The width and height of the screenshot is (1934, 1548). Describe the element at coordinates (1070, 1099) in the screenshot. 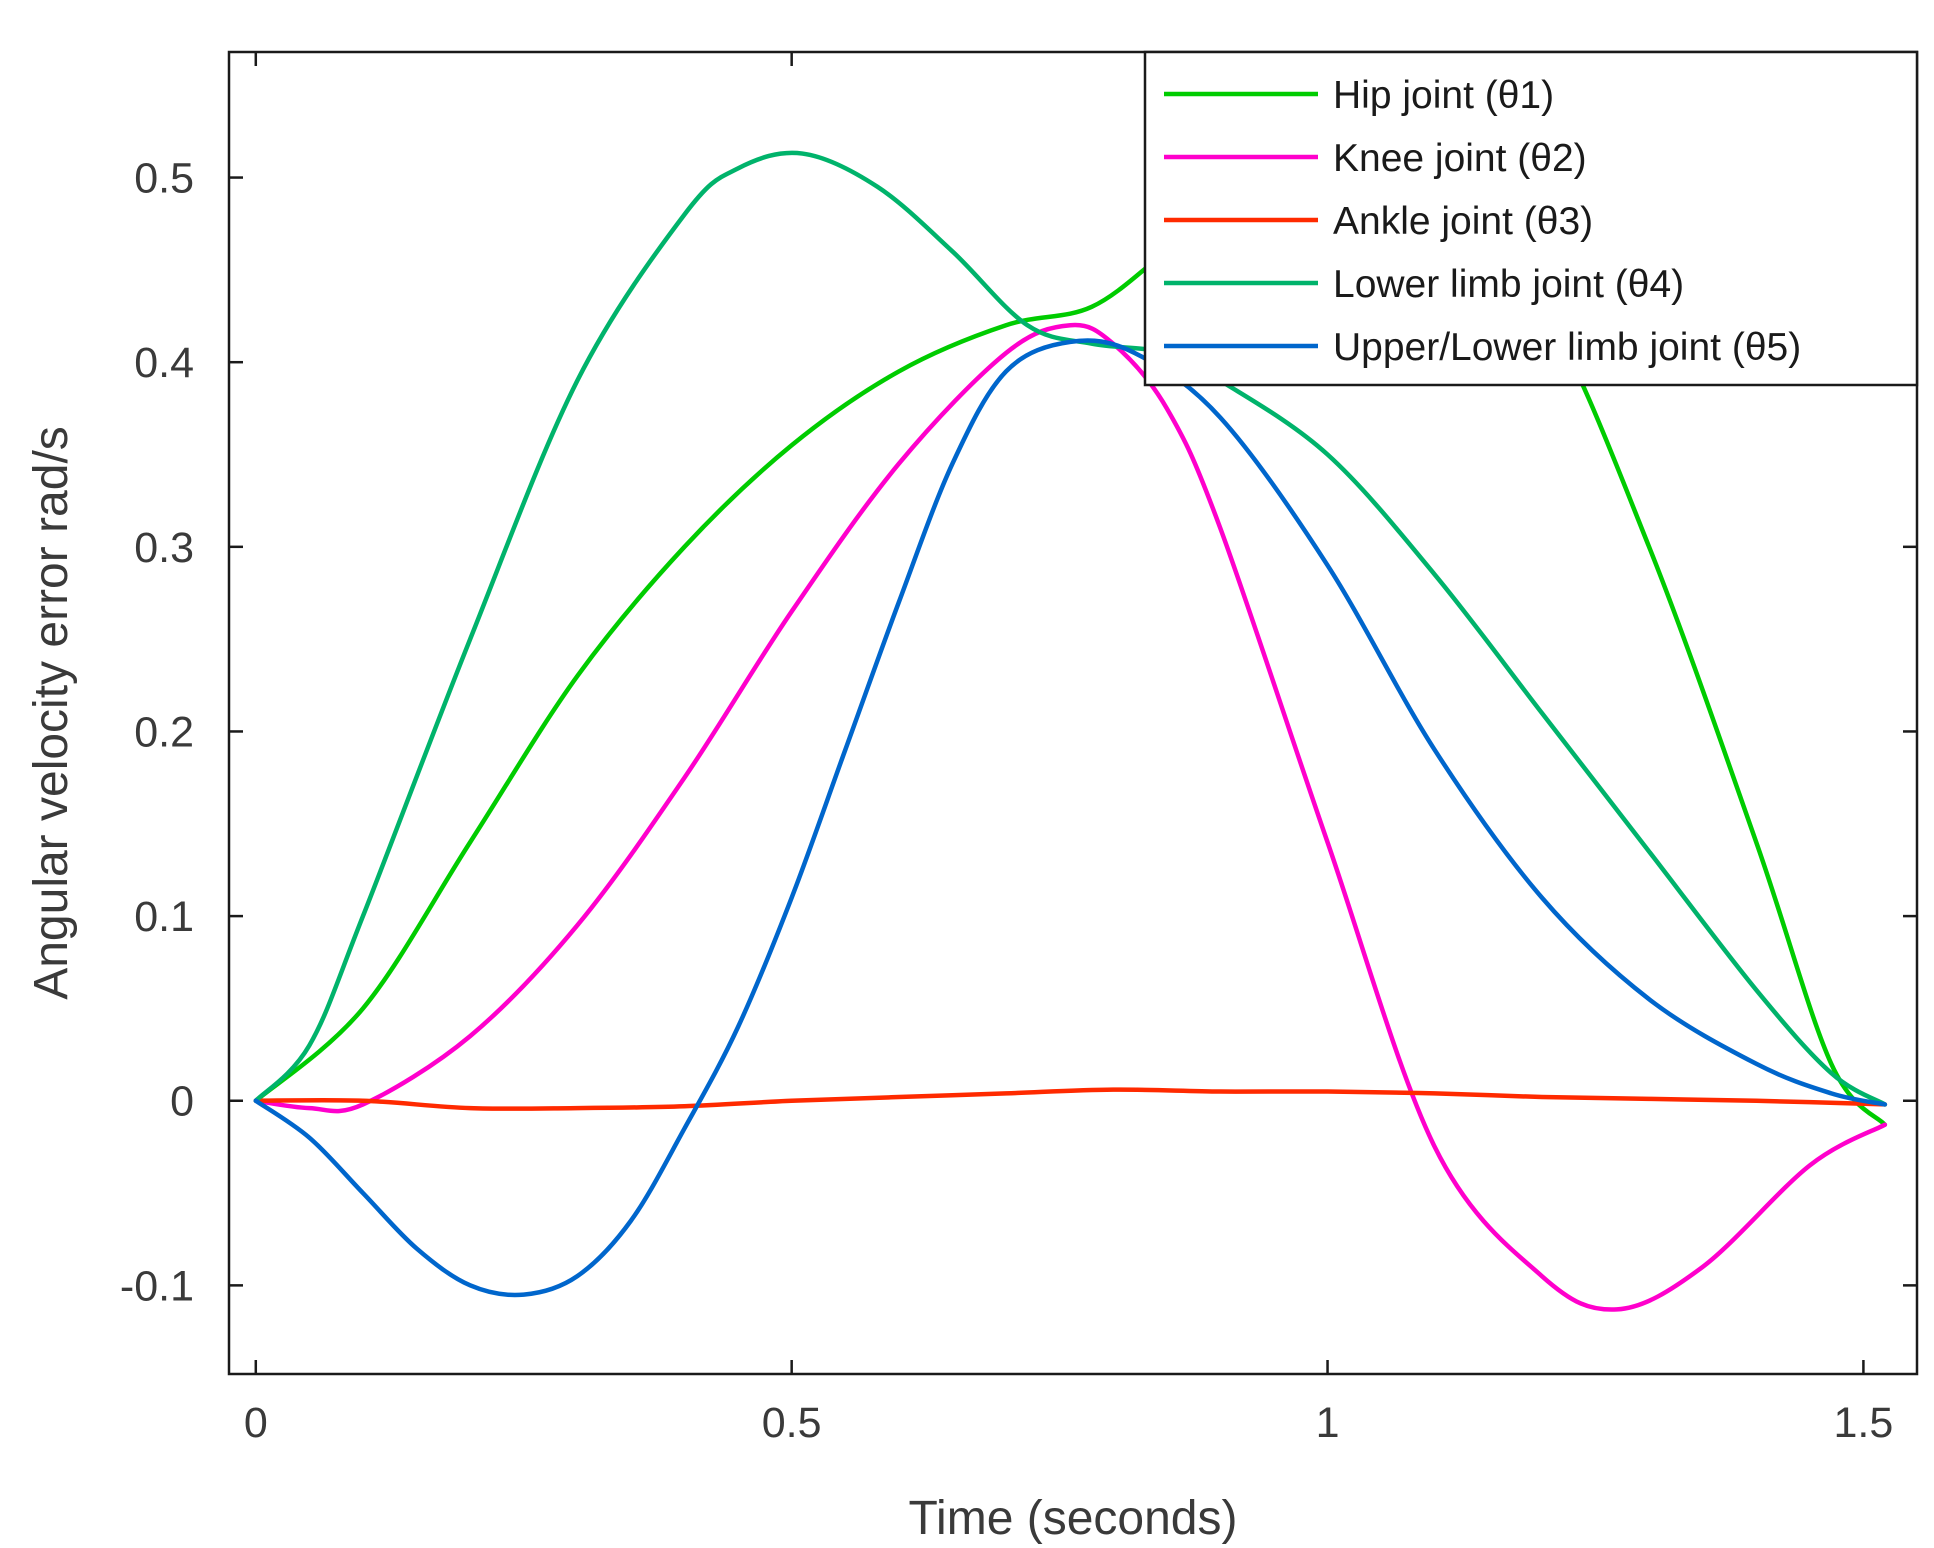

I see `series-line-ankle` at that location.